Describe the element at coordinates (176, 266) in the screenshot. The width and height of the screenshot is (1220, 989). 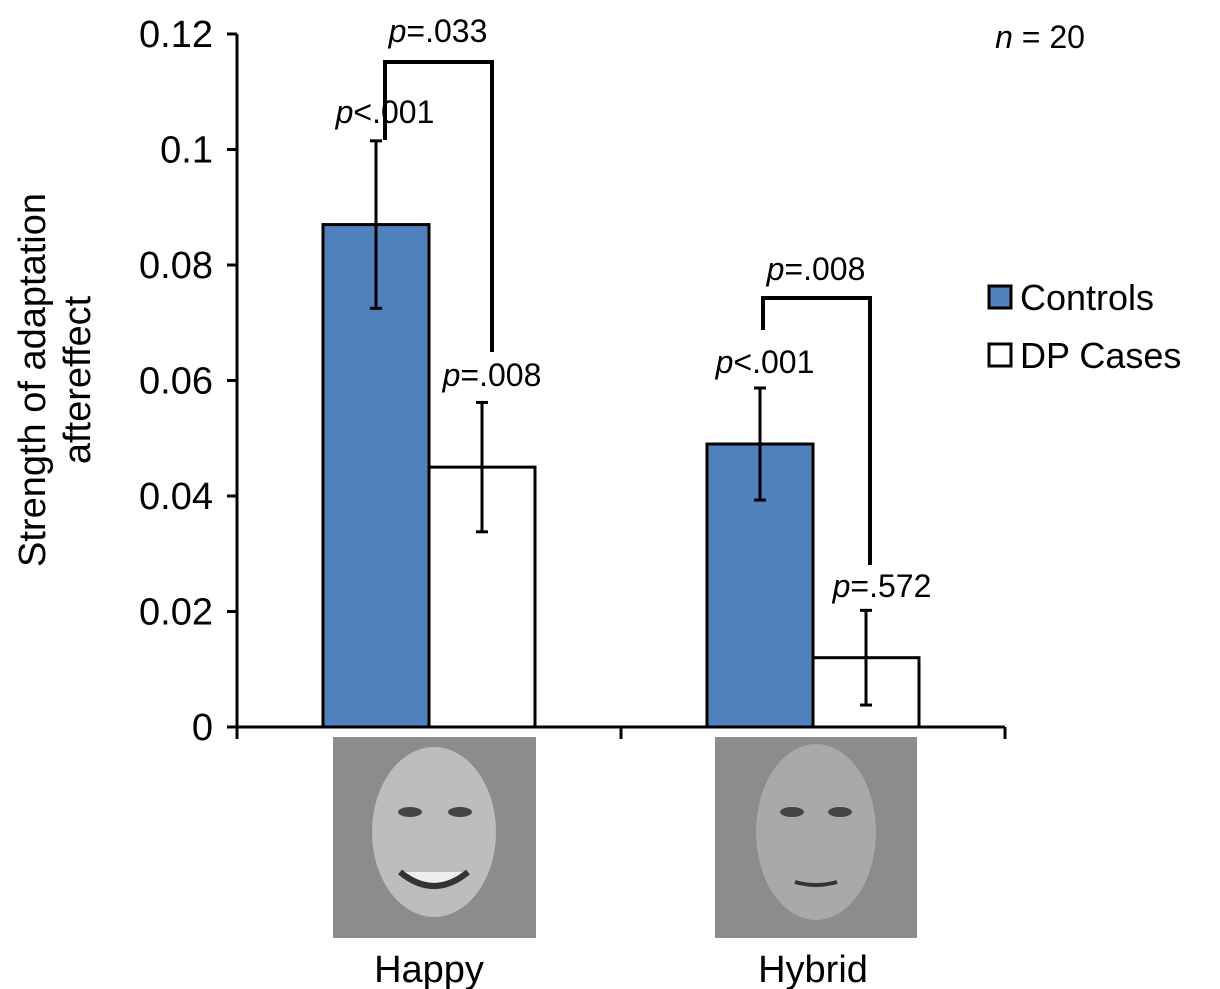
I see `y-tick-label: 0.08` at that location.